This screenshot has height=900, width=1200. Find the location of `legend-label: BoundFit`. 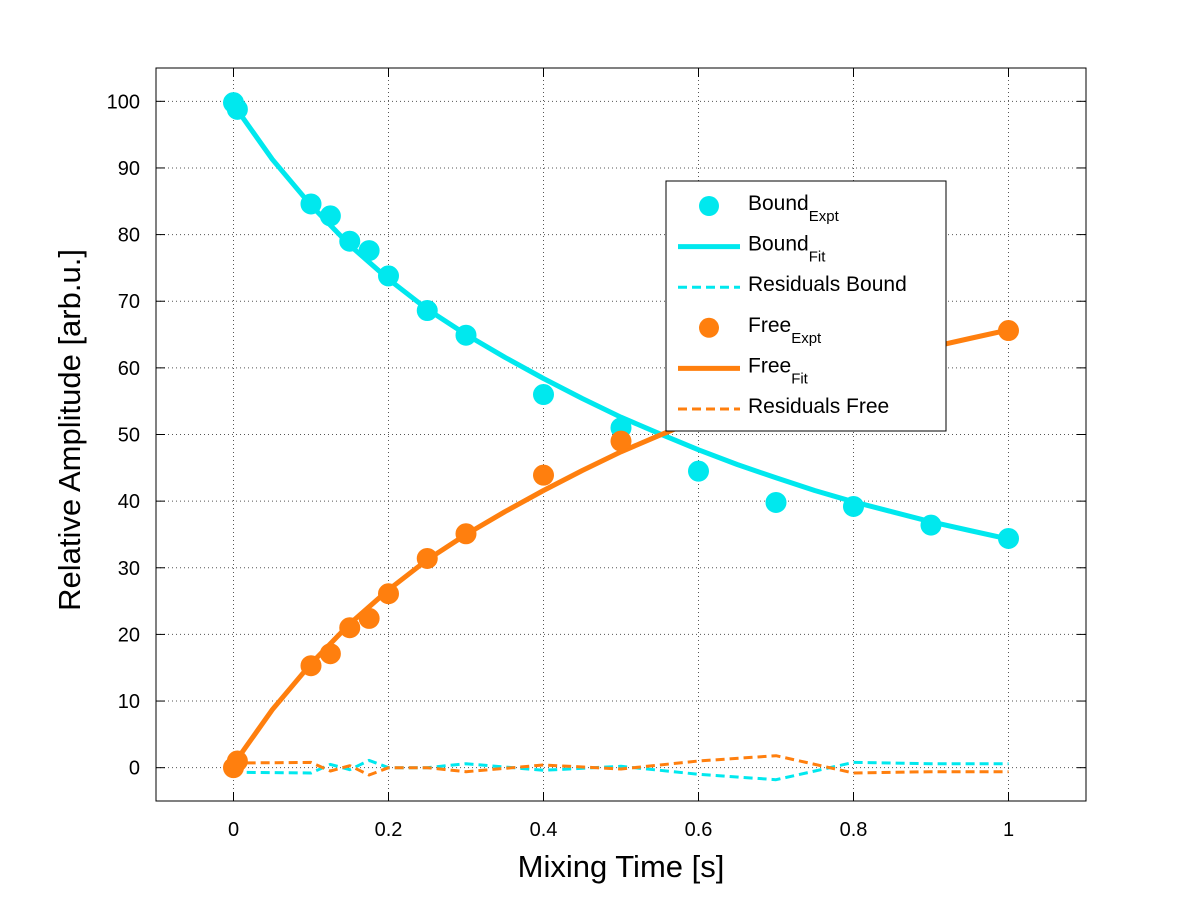

legend-label: BoundFit is located at coordinates (787, 249).